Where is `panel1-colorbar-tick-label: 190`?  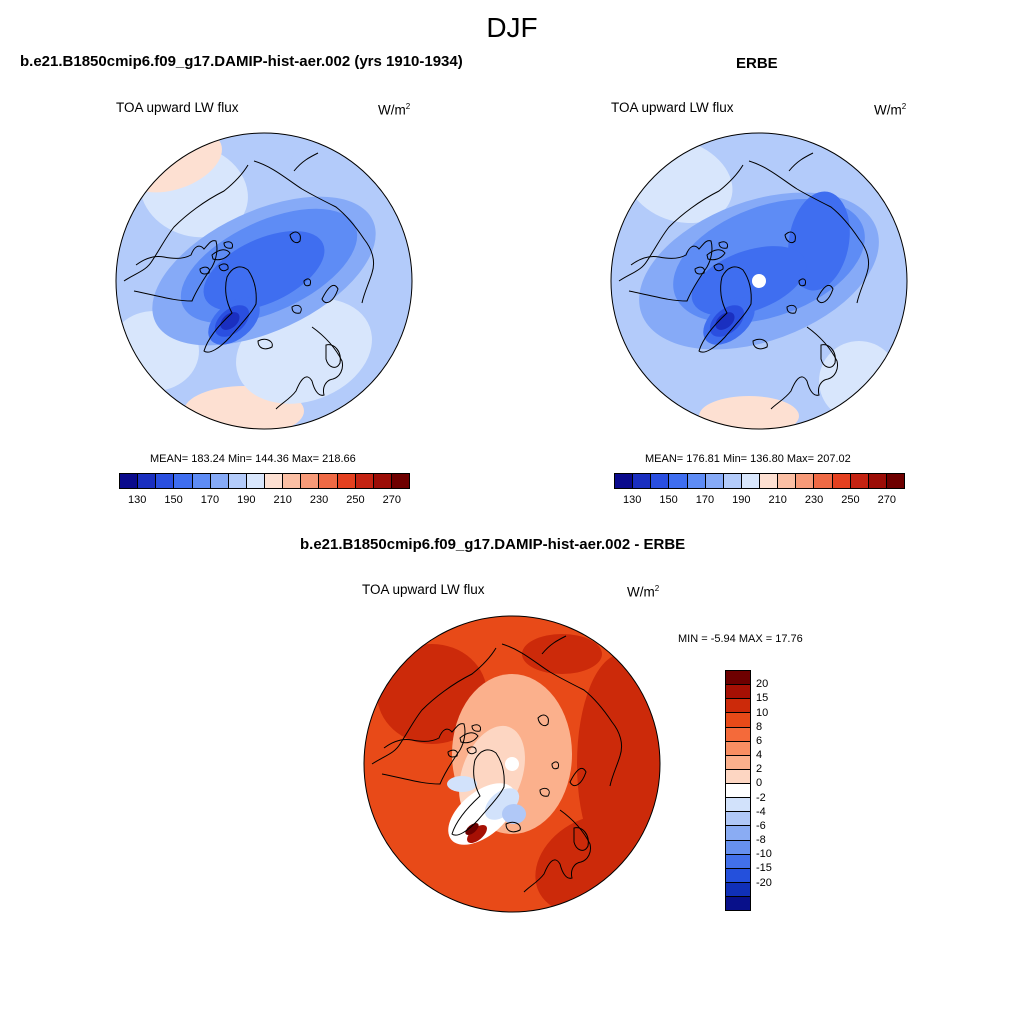
panel1-colorbar-tick-label: 190 is located at coordinates (246, 500).